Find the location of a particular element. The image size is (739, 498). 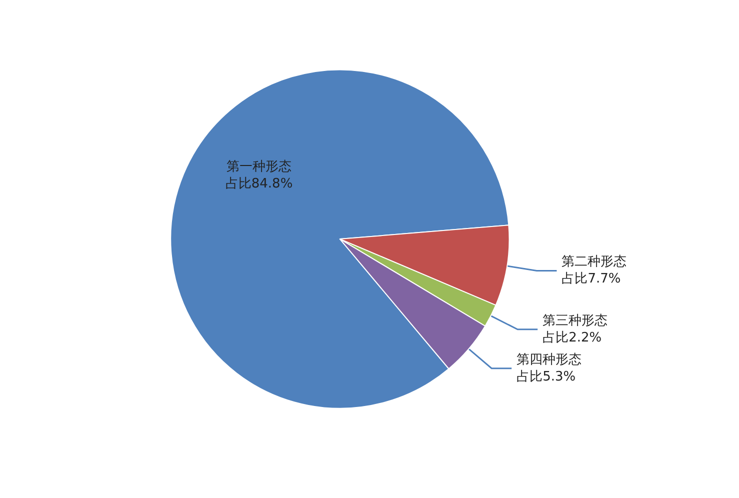

data-label: 占比7.7% is located at coordinates (591, 279).